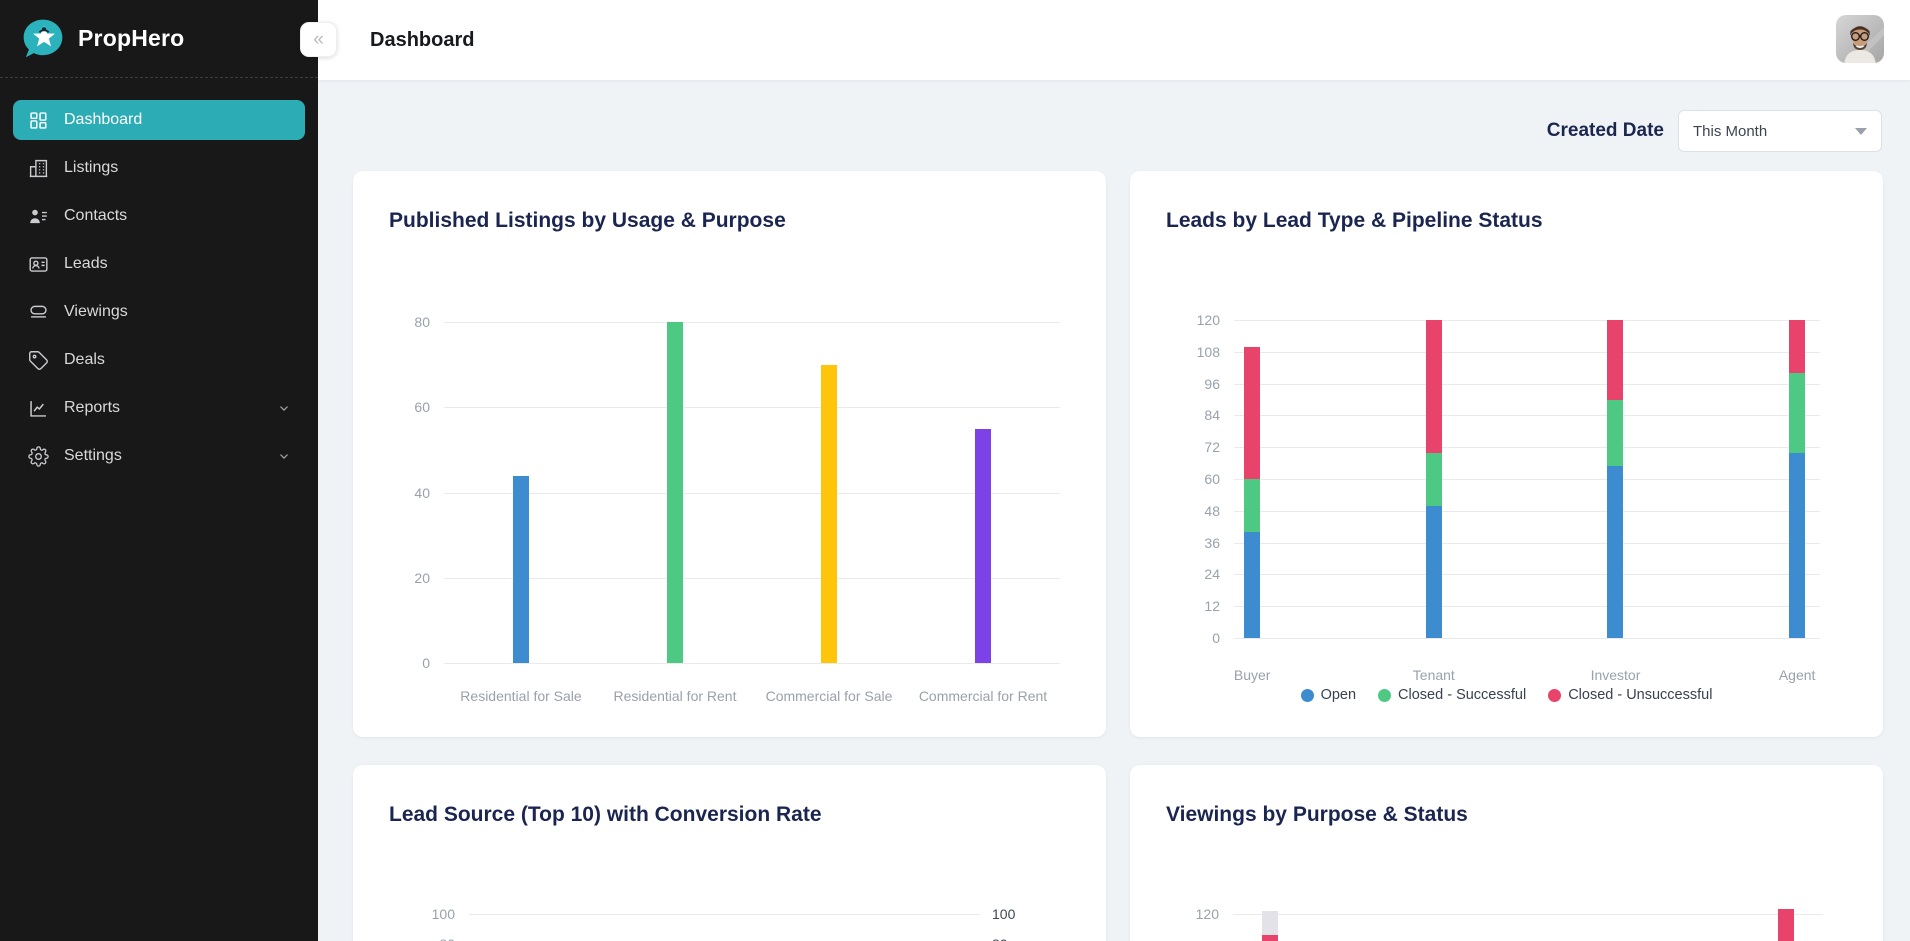 The image size is (1910, 941). I want to click on chart-title-leads-pipeline: Leads by Lead Type & Pipeline Status, so click(1354, 220).